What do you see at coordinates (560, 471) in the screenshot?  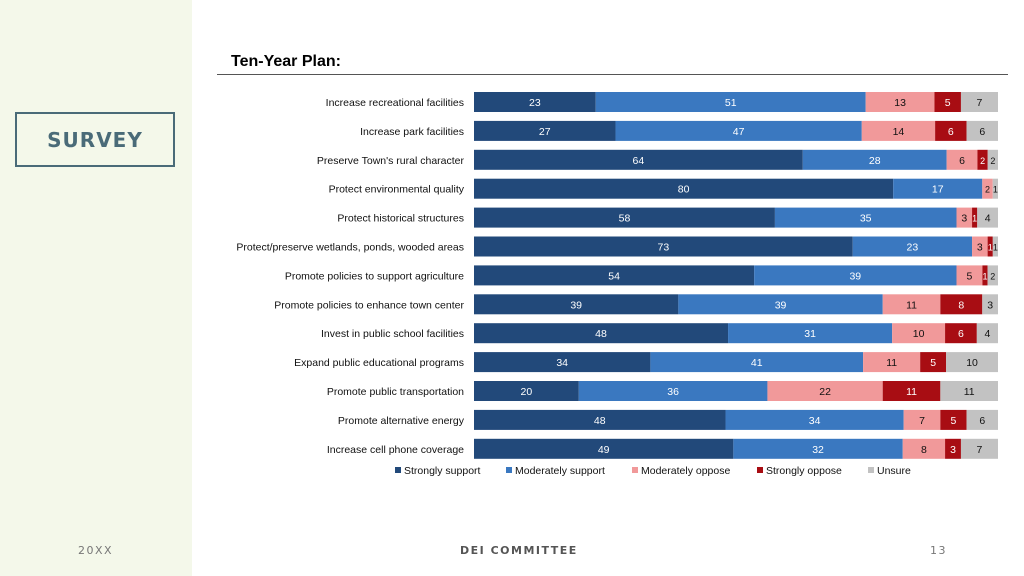 I see `legend-label: Moderately support` at bounding box center [560, 471].